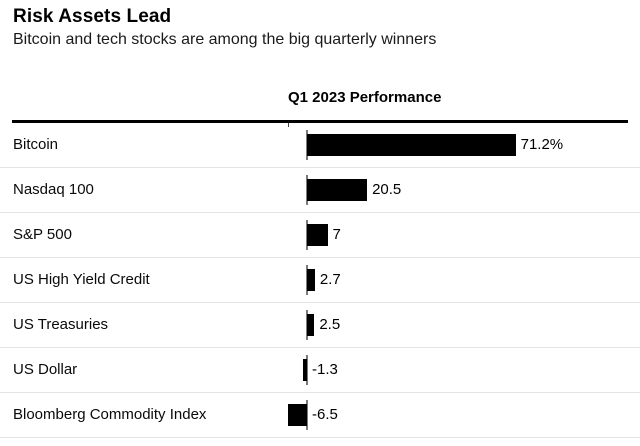  Describe the element at coordinates (330, 279) in the screenshot. I see `value-label: 2.7` at that location.